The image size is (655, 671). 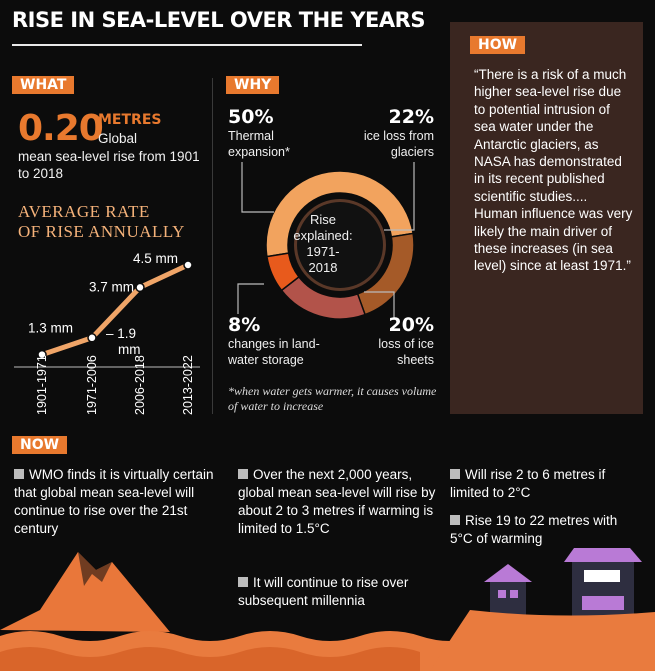 What do you see at coordinates (140, 385) in the screenshot?
I see `rate-period-label: 2006-2018` at bounding box center [140, 385].